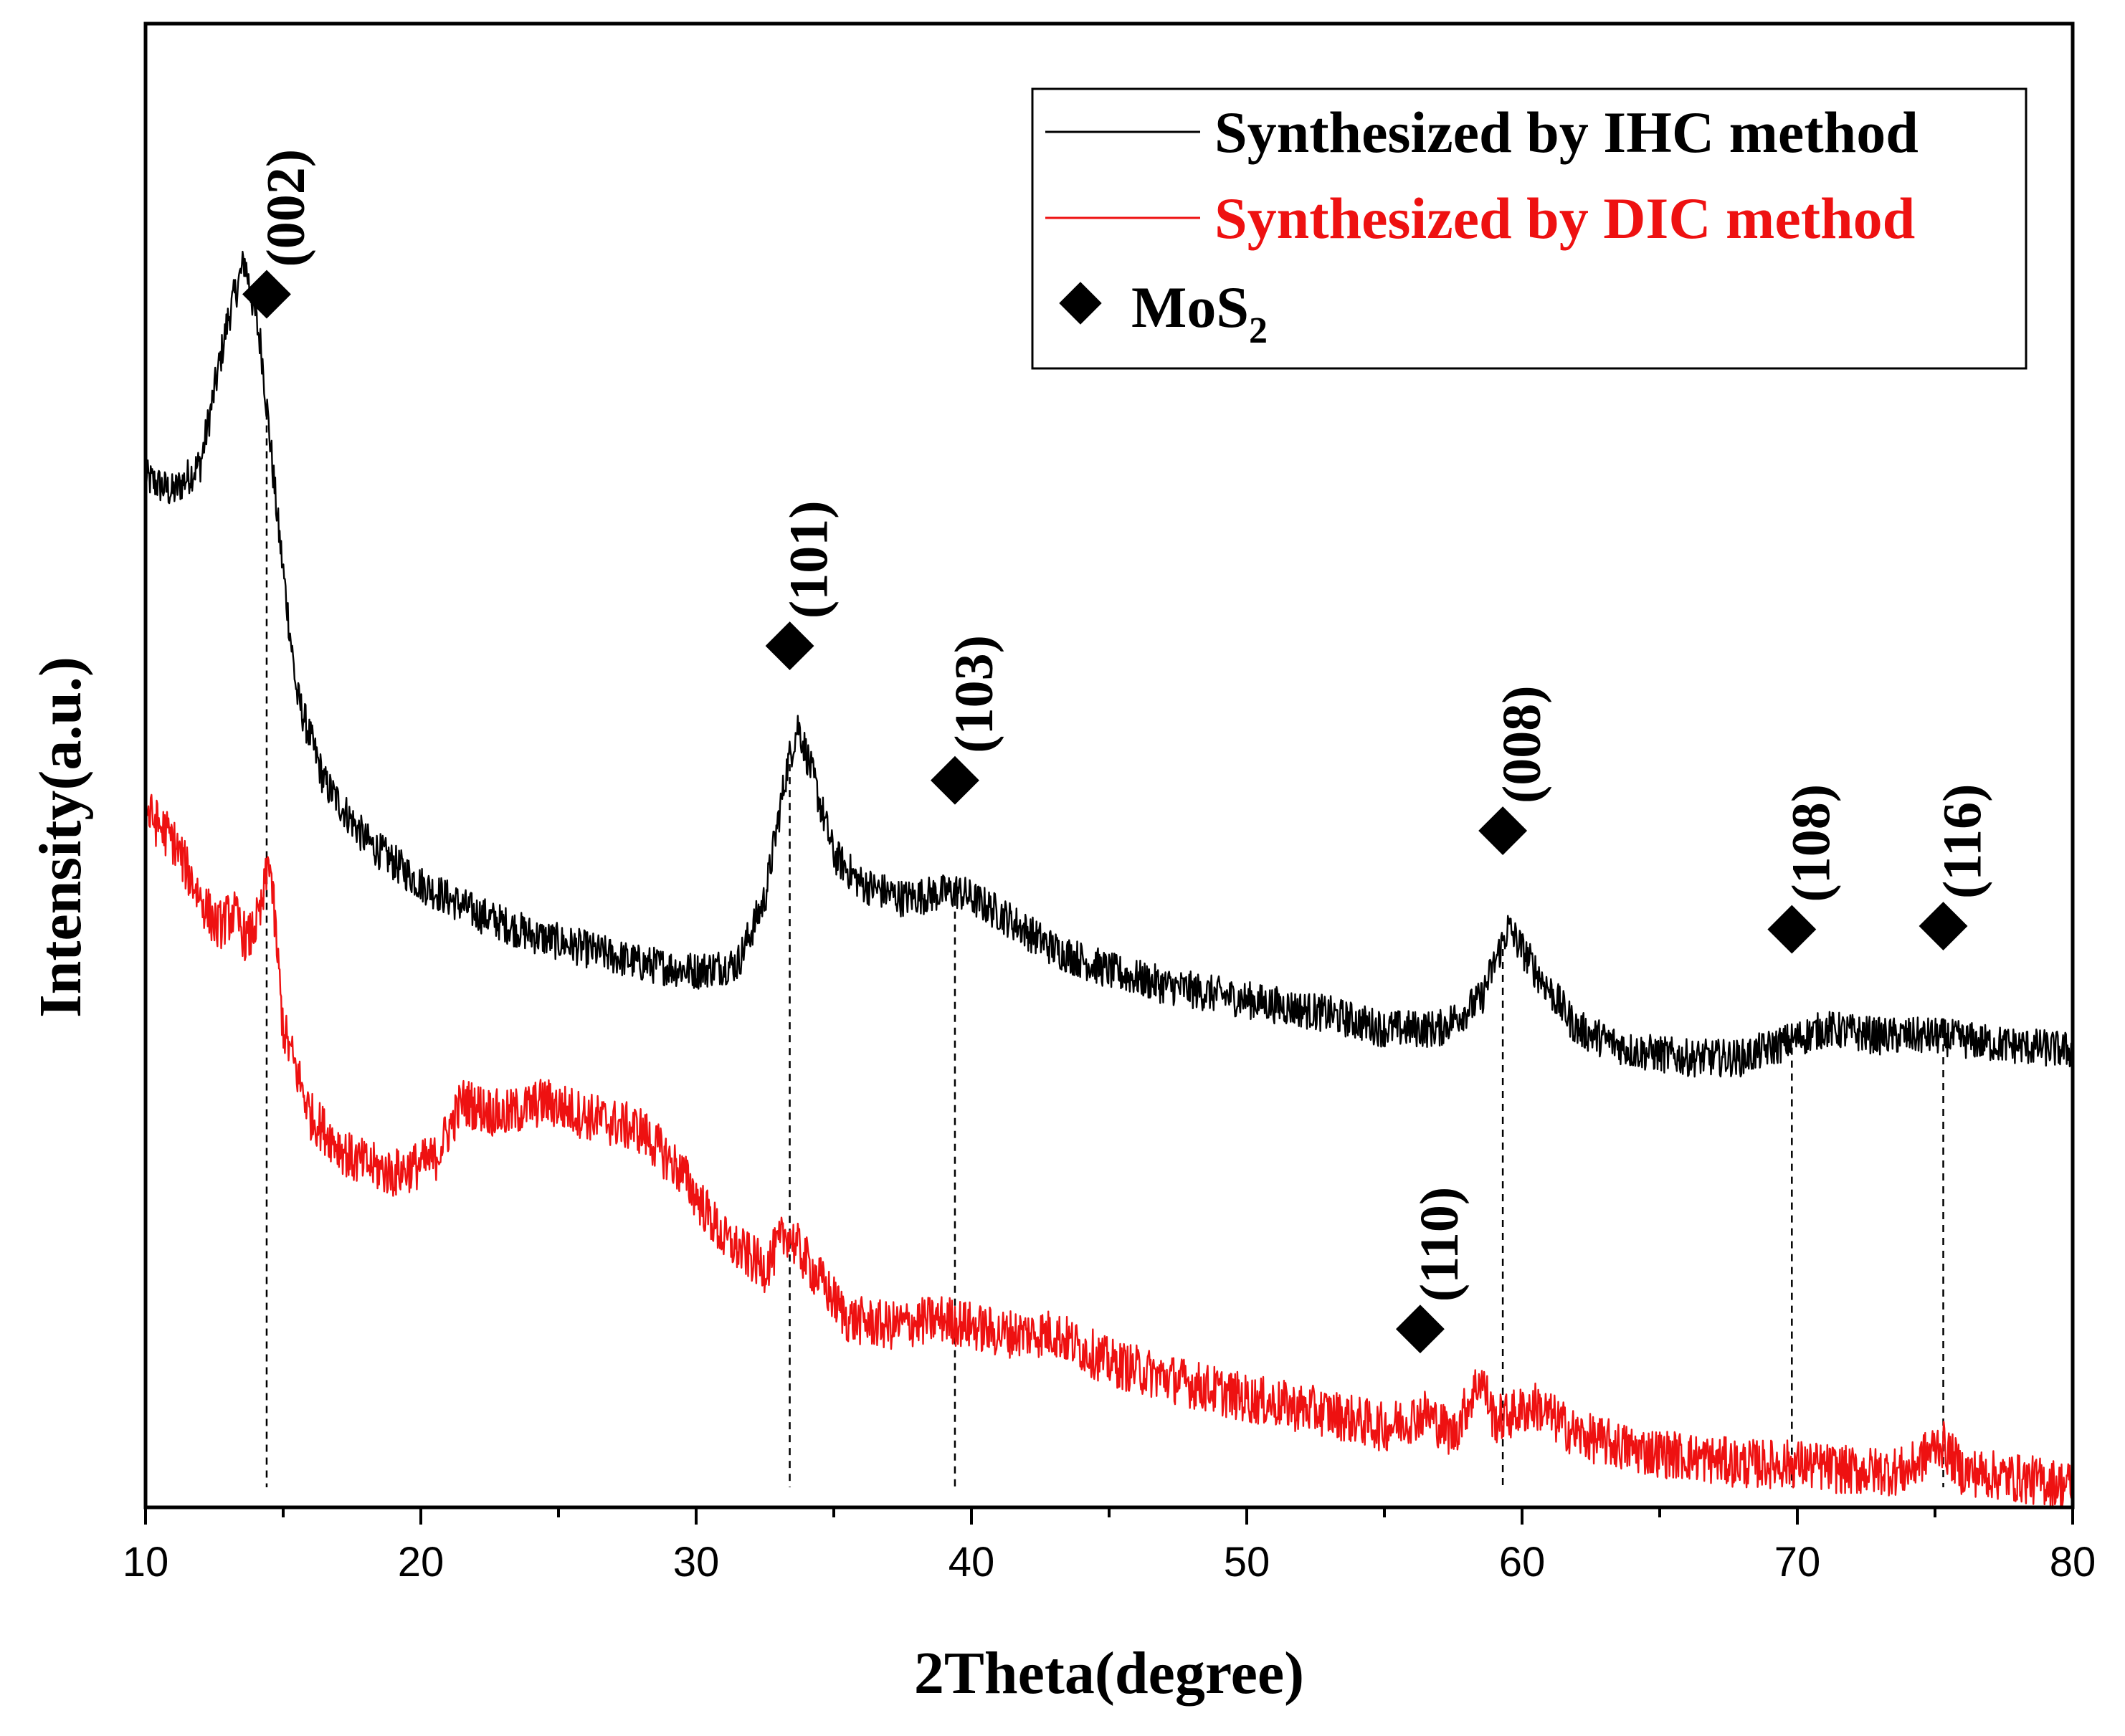  What do you see at coordinates (1522, 744) in the screenshot?
I see `peak-label-008: (008)` at bounding box center [1522, 744].